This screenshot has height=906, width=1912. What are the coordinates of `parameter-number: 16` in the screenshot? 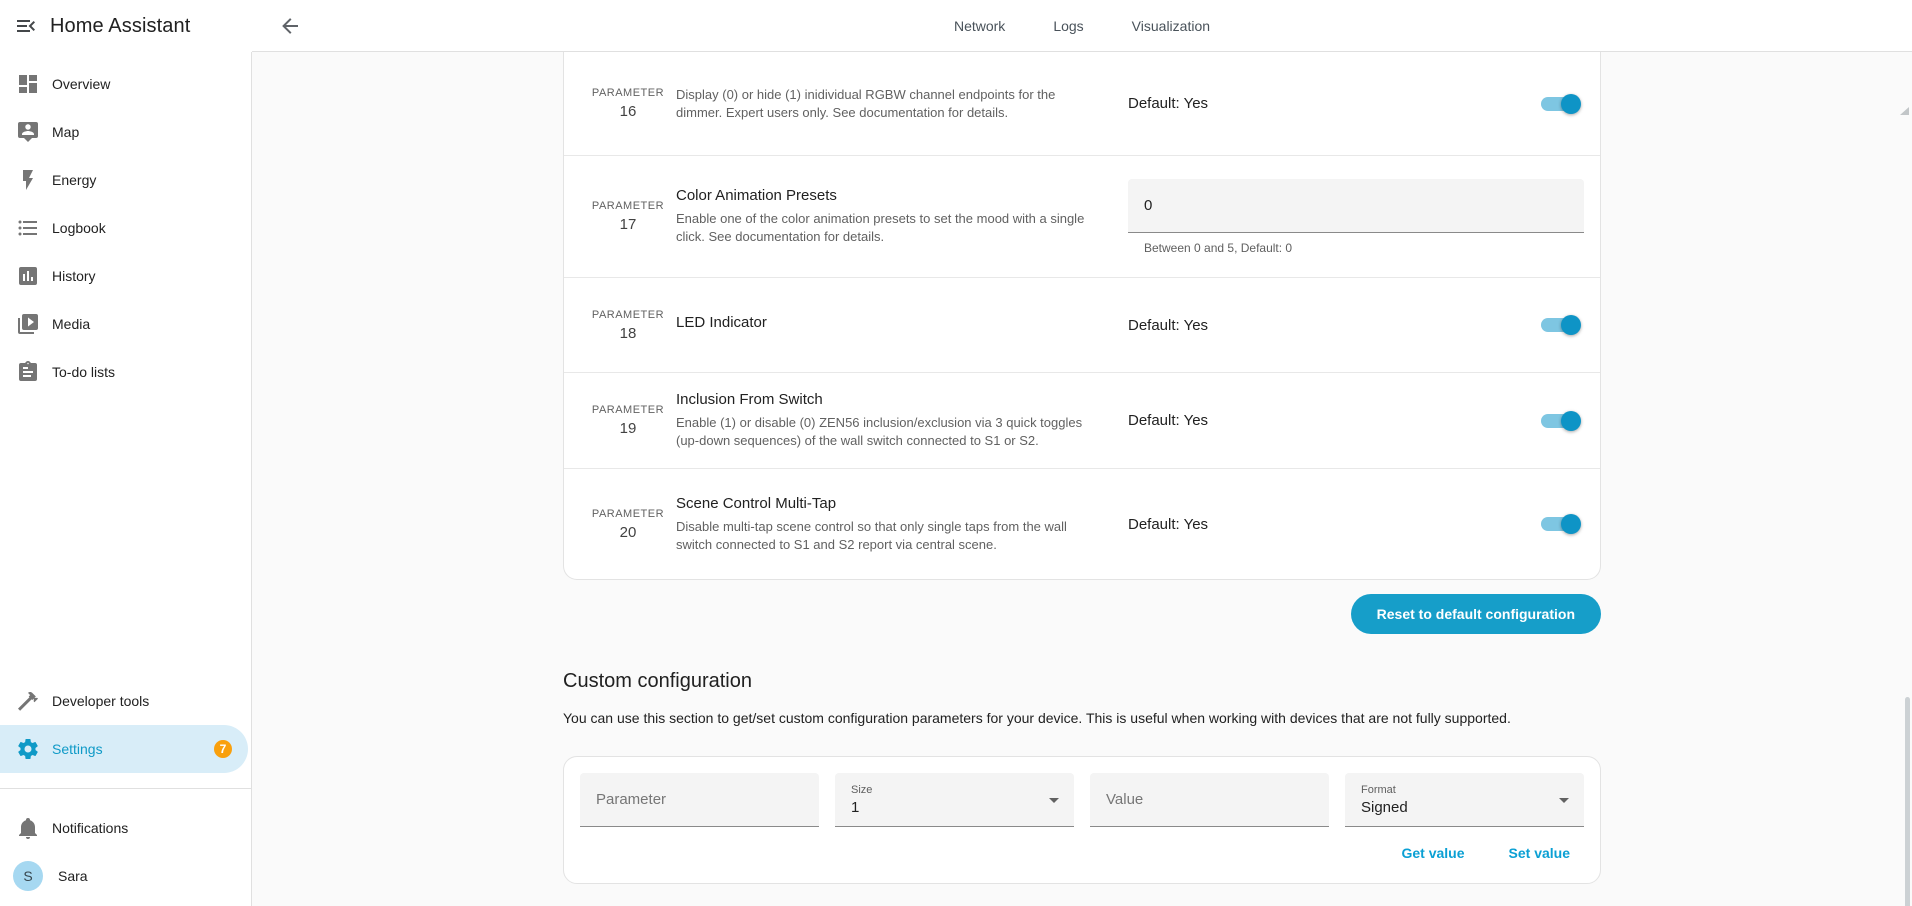 It's located at (628, 111).